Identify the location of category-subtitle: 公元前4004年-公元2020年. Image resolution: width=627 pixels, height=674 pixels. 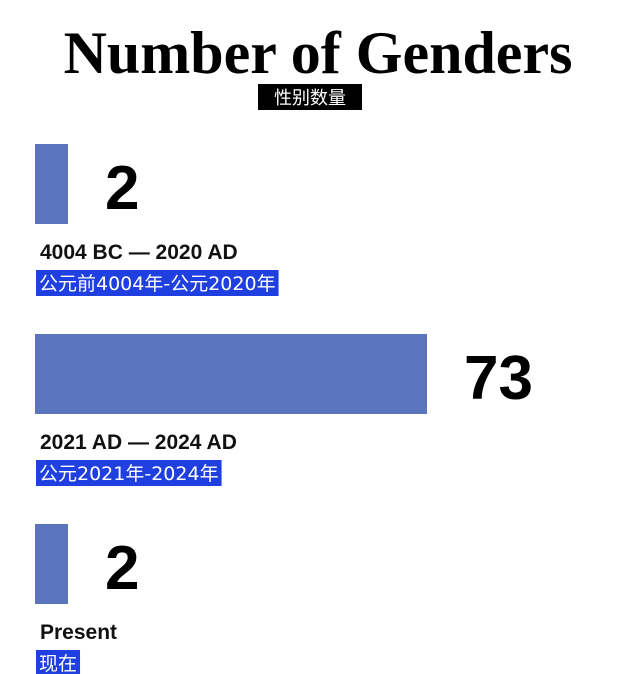
(157, 284).